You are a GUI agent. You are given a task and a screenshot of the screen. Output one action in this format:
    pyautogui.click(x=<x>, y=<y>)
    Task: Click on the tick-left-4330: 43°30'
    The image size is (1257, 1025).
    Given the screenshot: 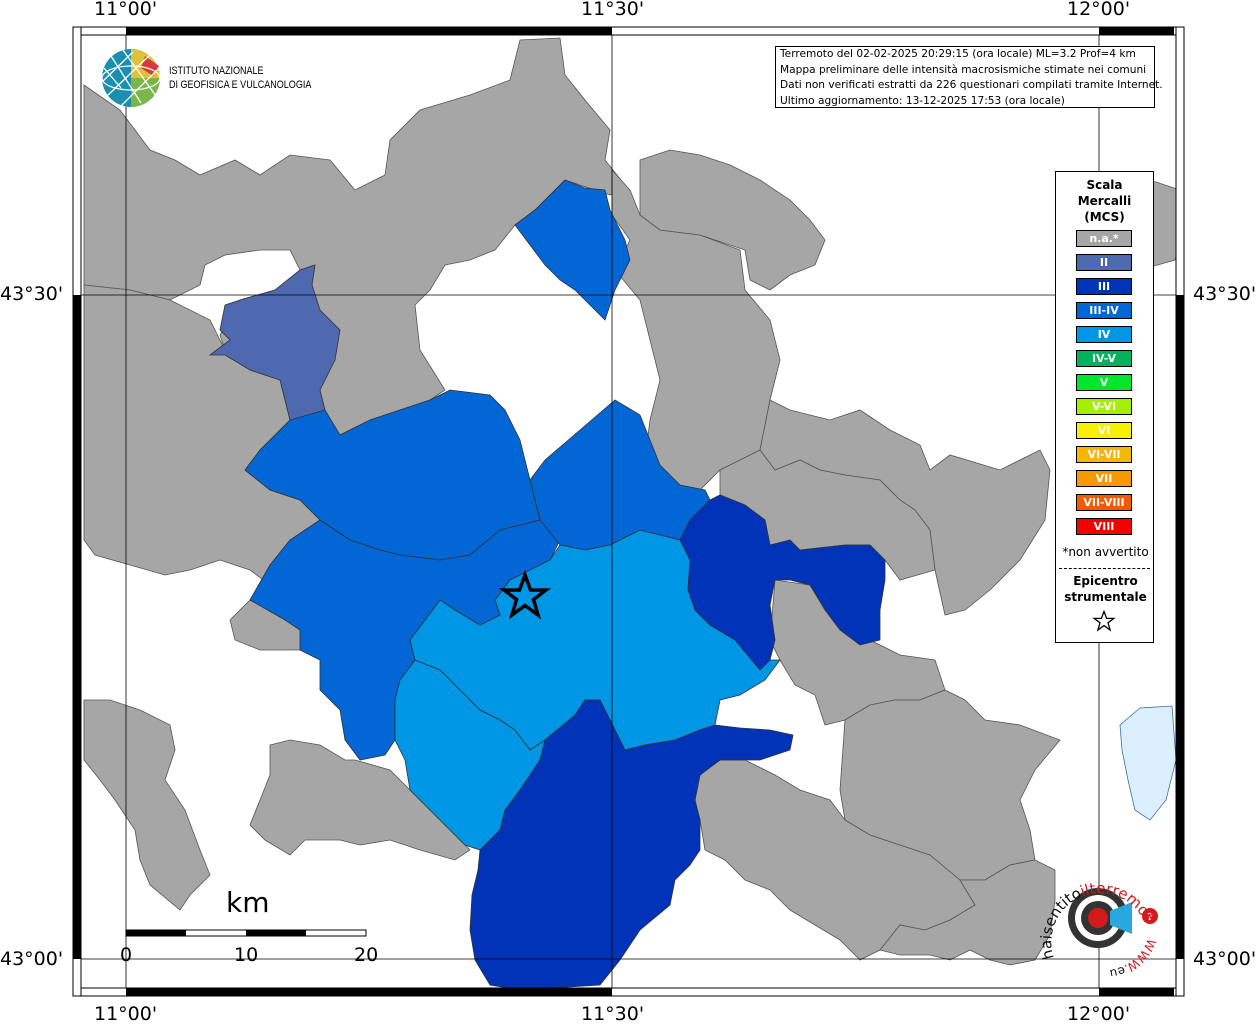 What is the action you would take?
    pyautogui.click(x=32, y=294)
    